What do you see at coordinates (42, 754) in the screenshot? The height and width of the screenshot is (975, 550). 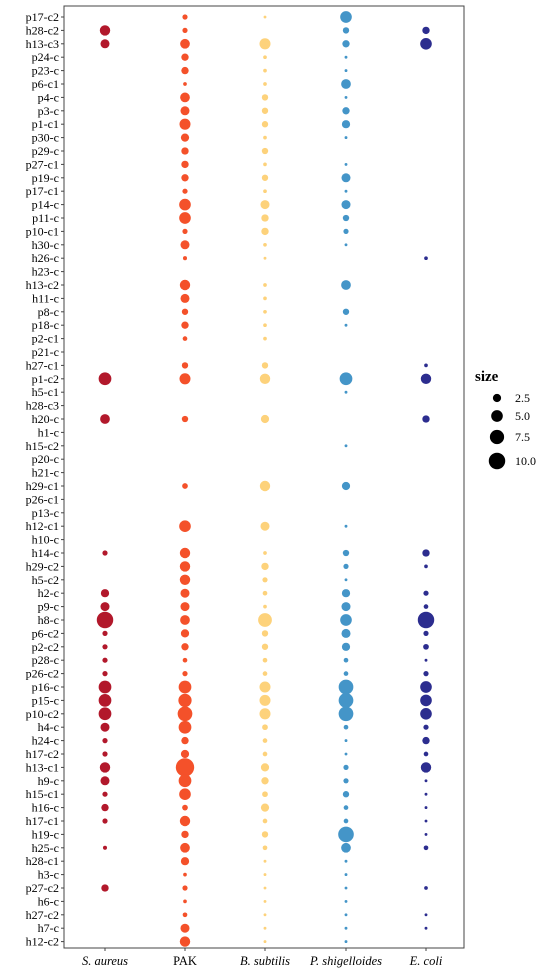 I see `y-tick-label: h17-c2` at bounding box center [42, 754].